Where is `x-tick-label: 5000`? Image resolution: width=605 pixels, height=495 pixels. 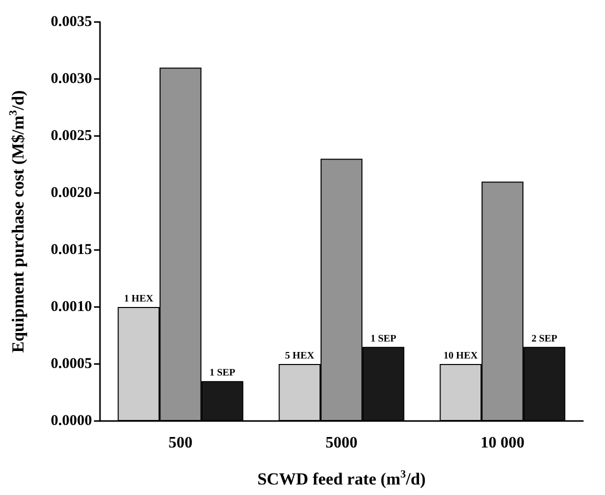
x-tick-label: 5000 is located at coordinates (342, 443).